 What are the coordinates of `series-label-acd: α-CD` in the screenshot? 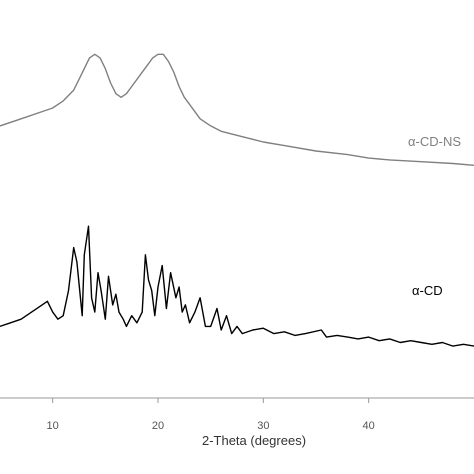 It's located at (427, 290).